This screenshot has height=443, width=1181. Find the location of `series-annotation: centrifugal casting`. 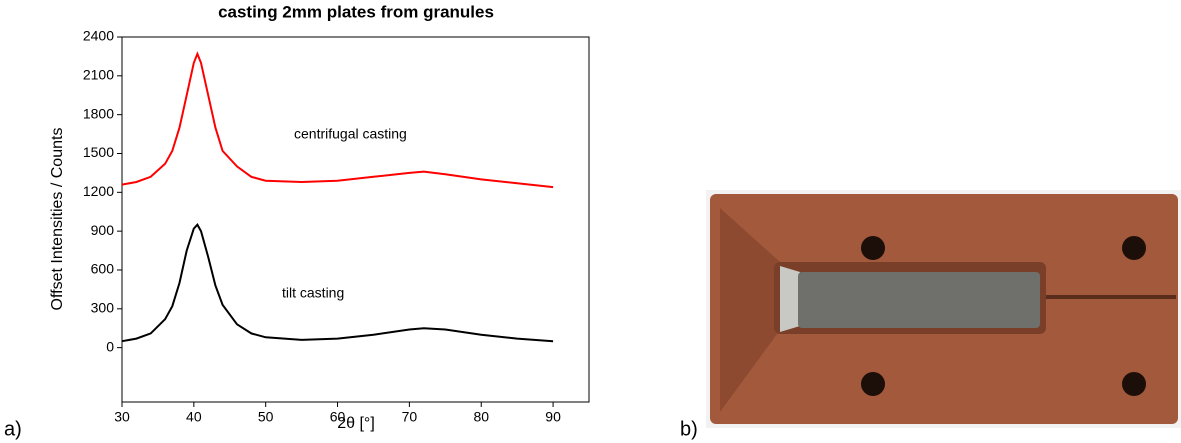

series-annotation: centrifugal casting is located at coordinates (350, 134).